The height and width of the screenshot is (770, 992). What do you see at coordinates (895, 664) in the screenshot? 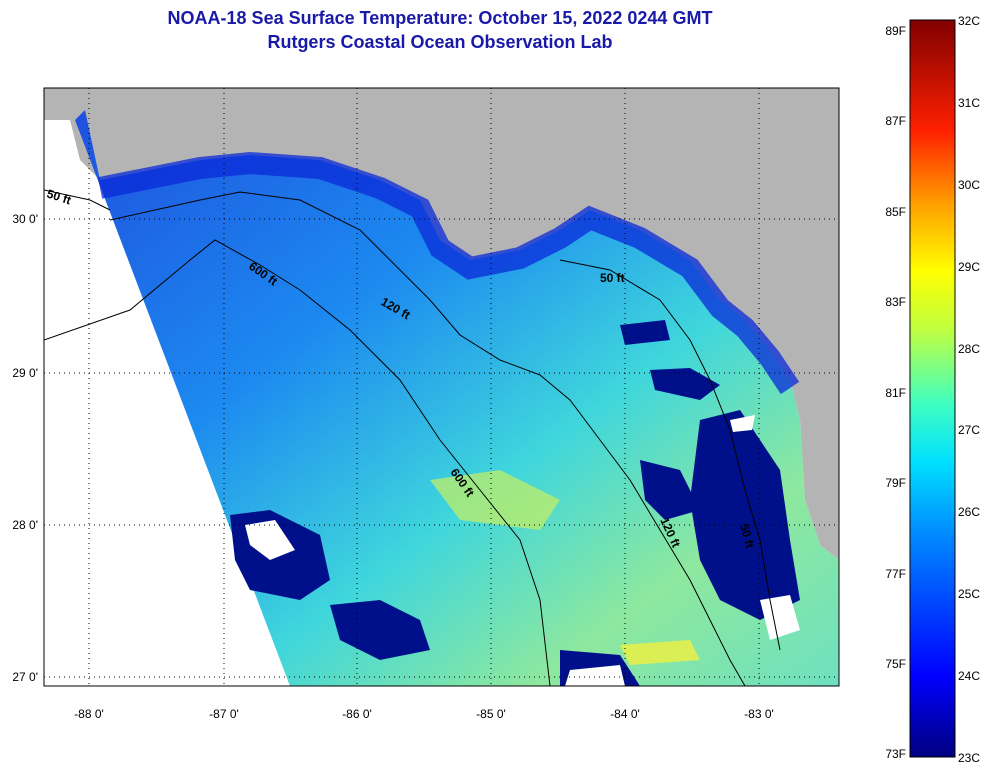
I see `colorbar-f-label: 75F` at bounding box center [895, 664].